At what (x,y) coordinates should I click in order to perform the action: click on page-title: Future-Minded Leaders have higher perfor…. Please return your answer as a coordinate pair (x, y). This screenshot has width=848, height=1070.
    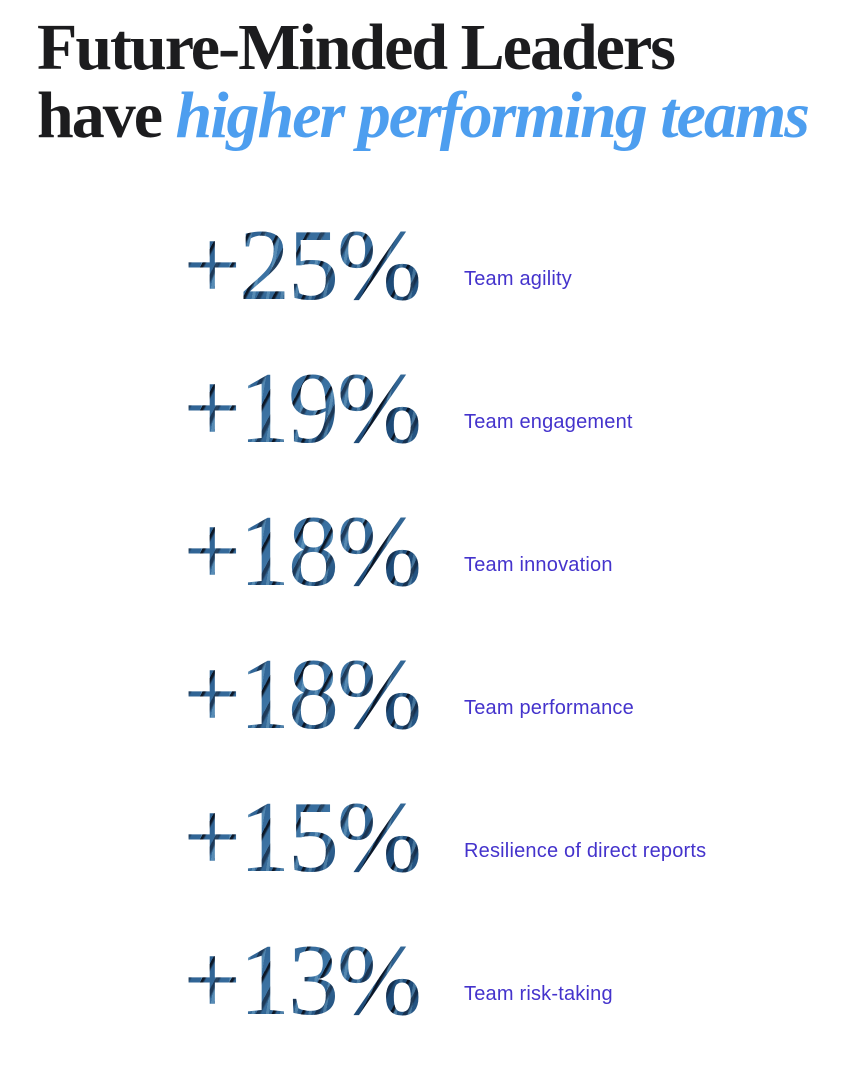
    Looking at the image, I should click on (442, 82).